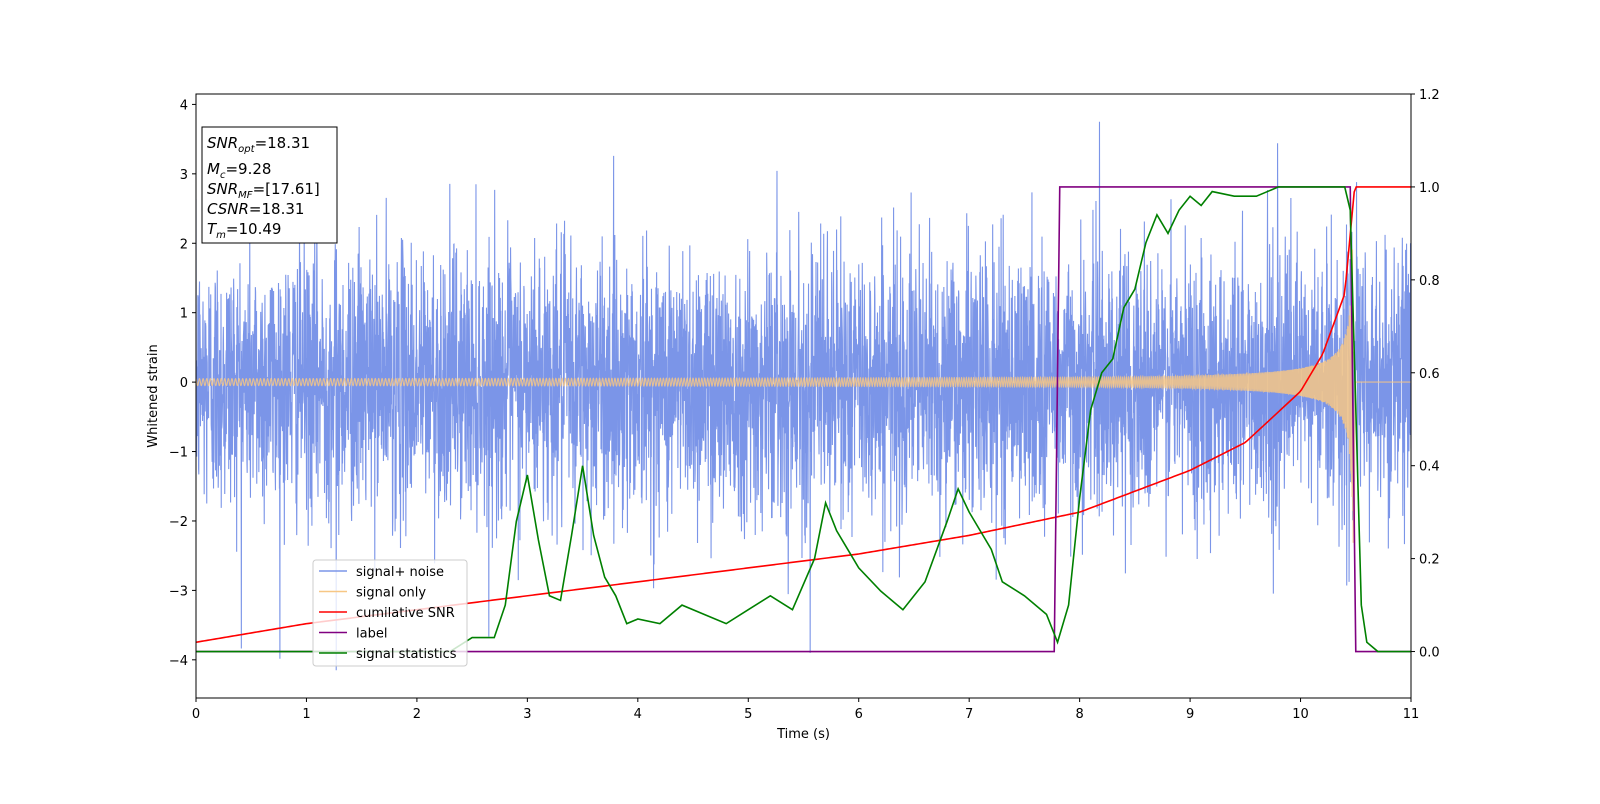  Describe the element at coordinates (245, 195) in the screenshot. I see `info-sub: MF` at that location.